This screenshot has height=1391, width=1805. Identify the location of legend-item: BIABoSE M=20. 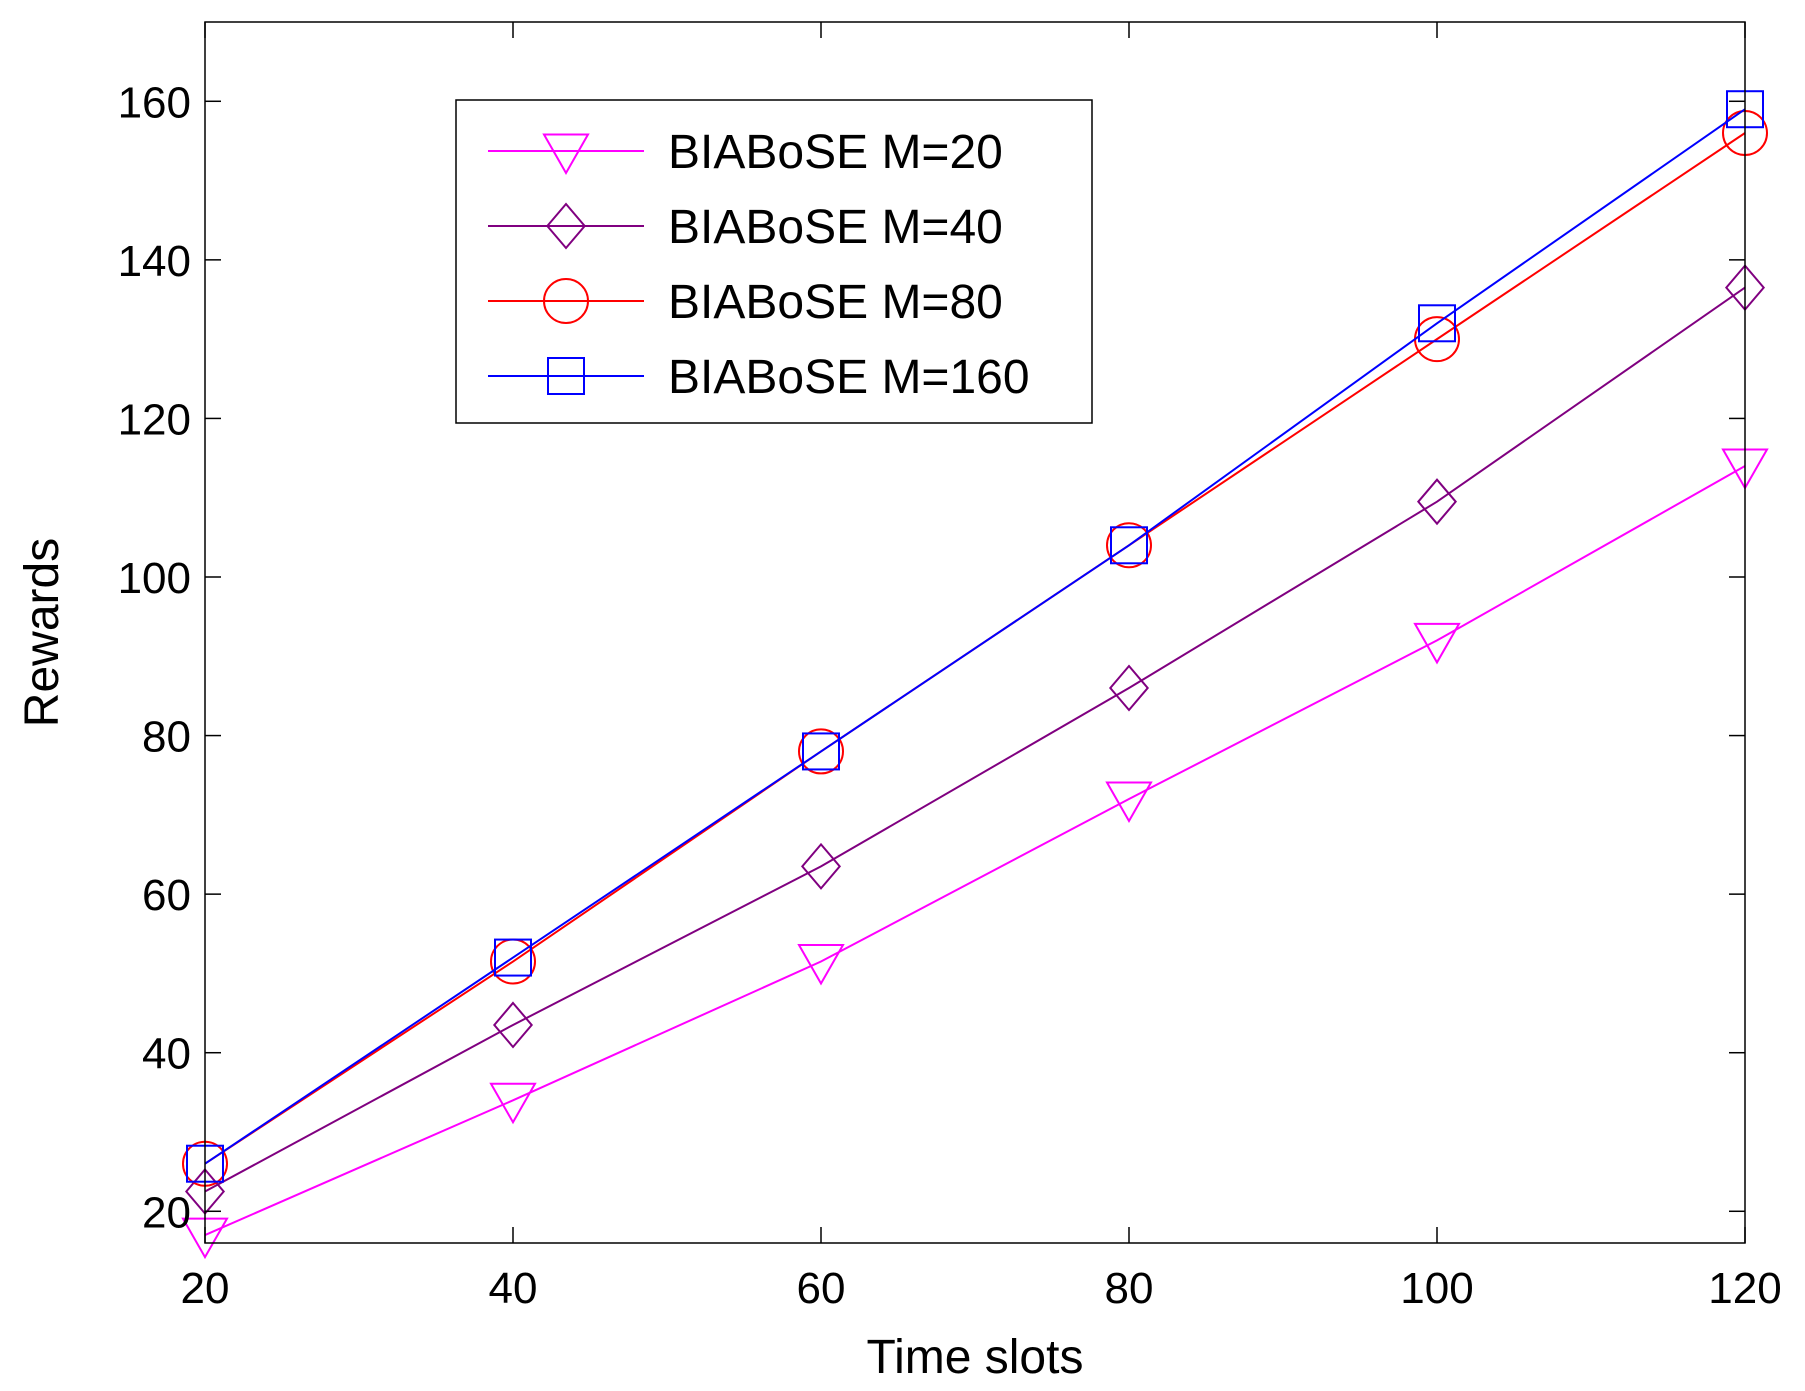
(745, 152).